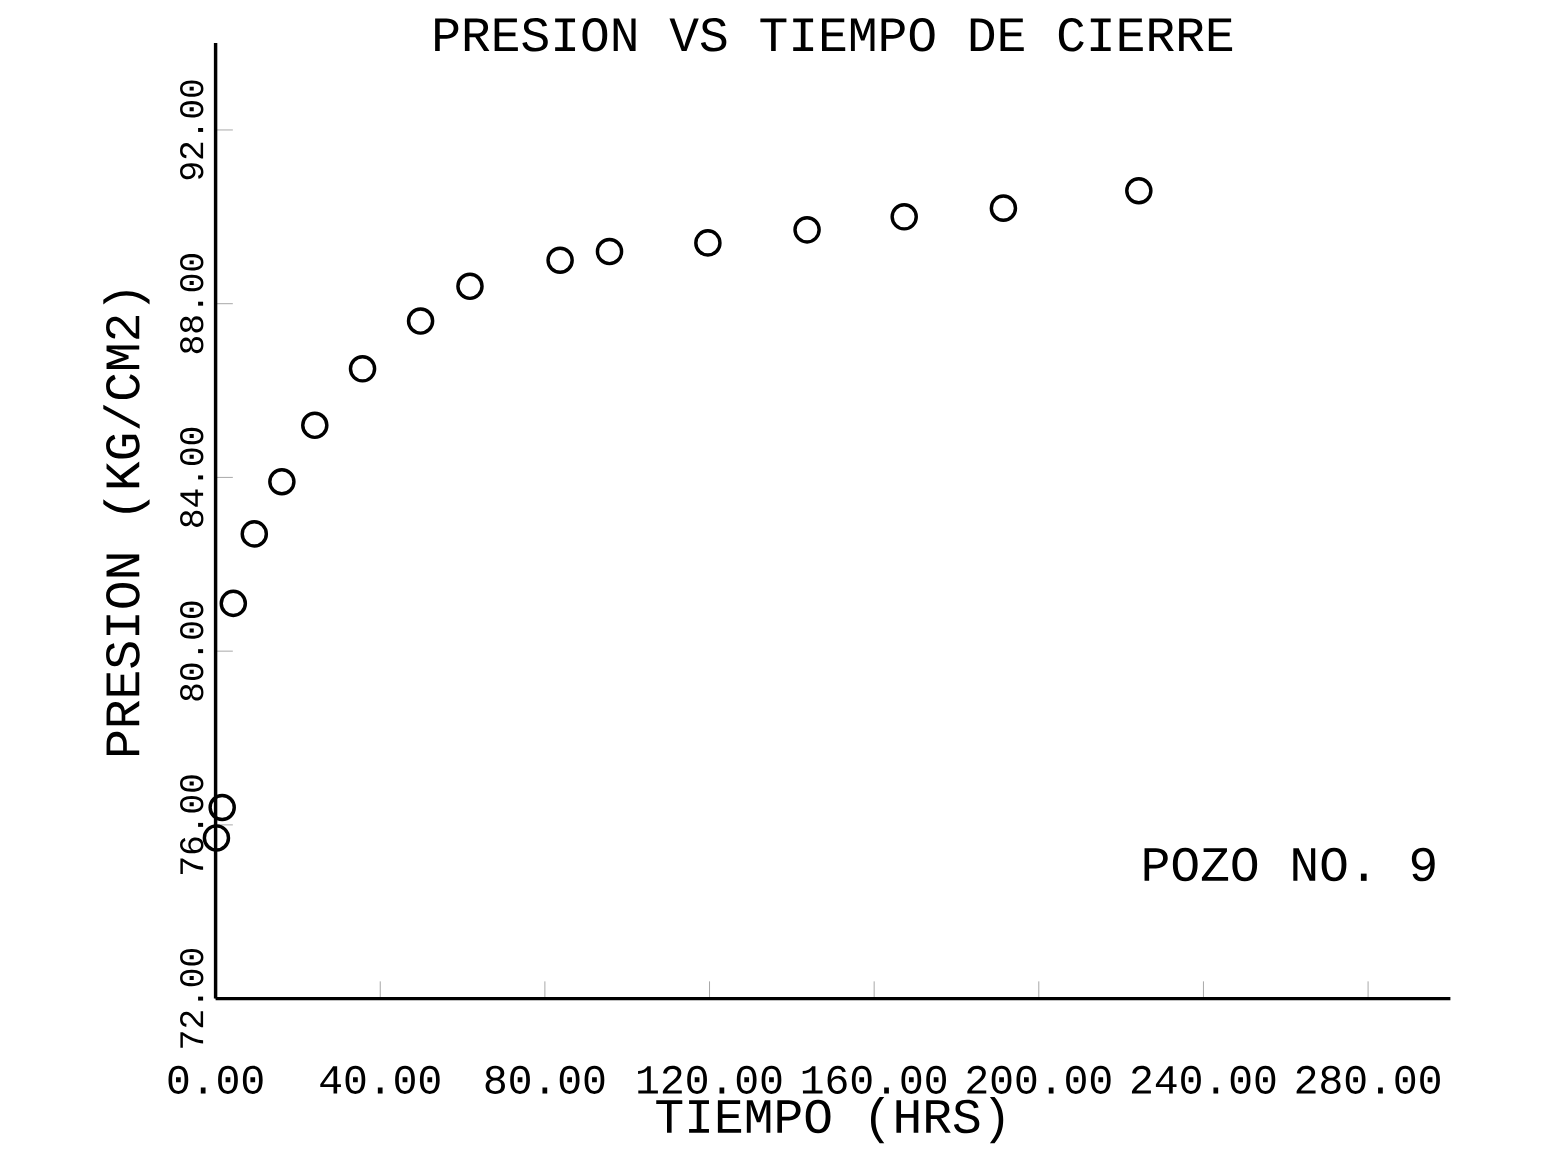 This screenshot has width=1568, height=1175. I want to click on x-tick-label: 40.00, so click(380, 1079).